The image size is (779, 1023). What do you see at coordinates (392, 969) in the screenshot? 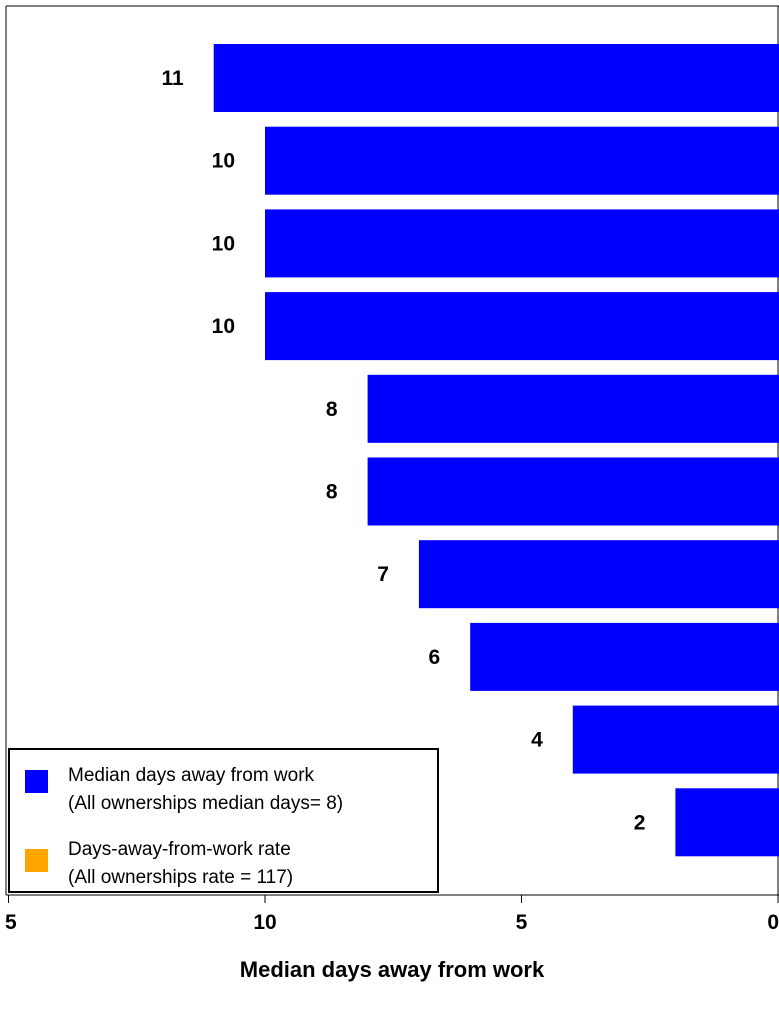
I see `x-axis-title: Median days away from work` at bounding box center [392, 969].